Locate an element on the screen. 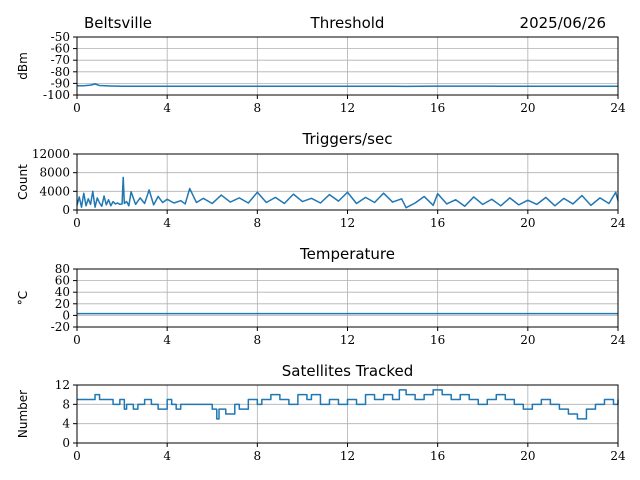  triggers-ytick-label-3: 12000 is located at coordinates (51, 154).